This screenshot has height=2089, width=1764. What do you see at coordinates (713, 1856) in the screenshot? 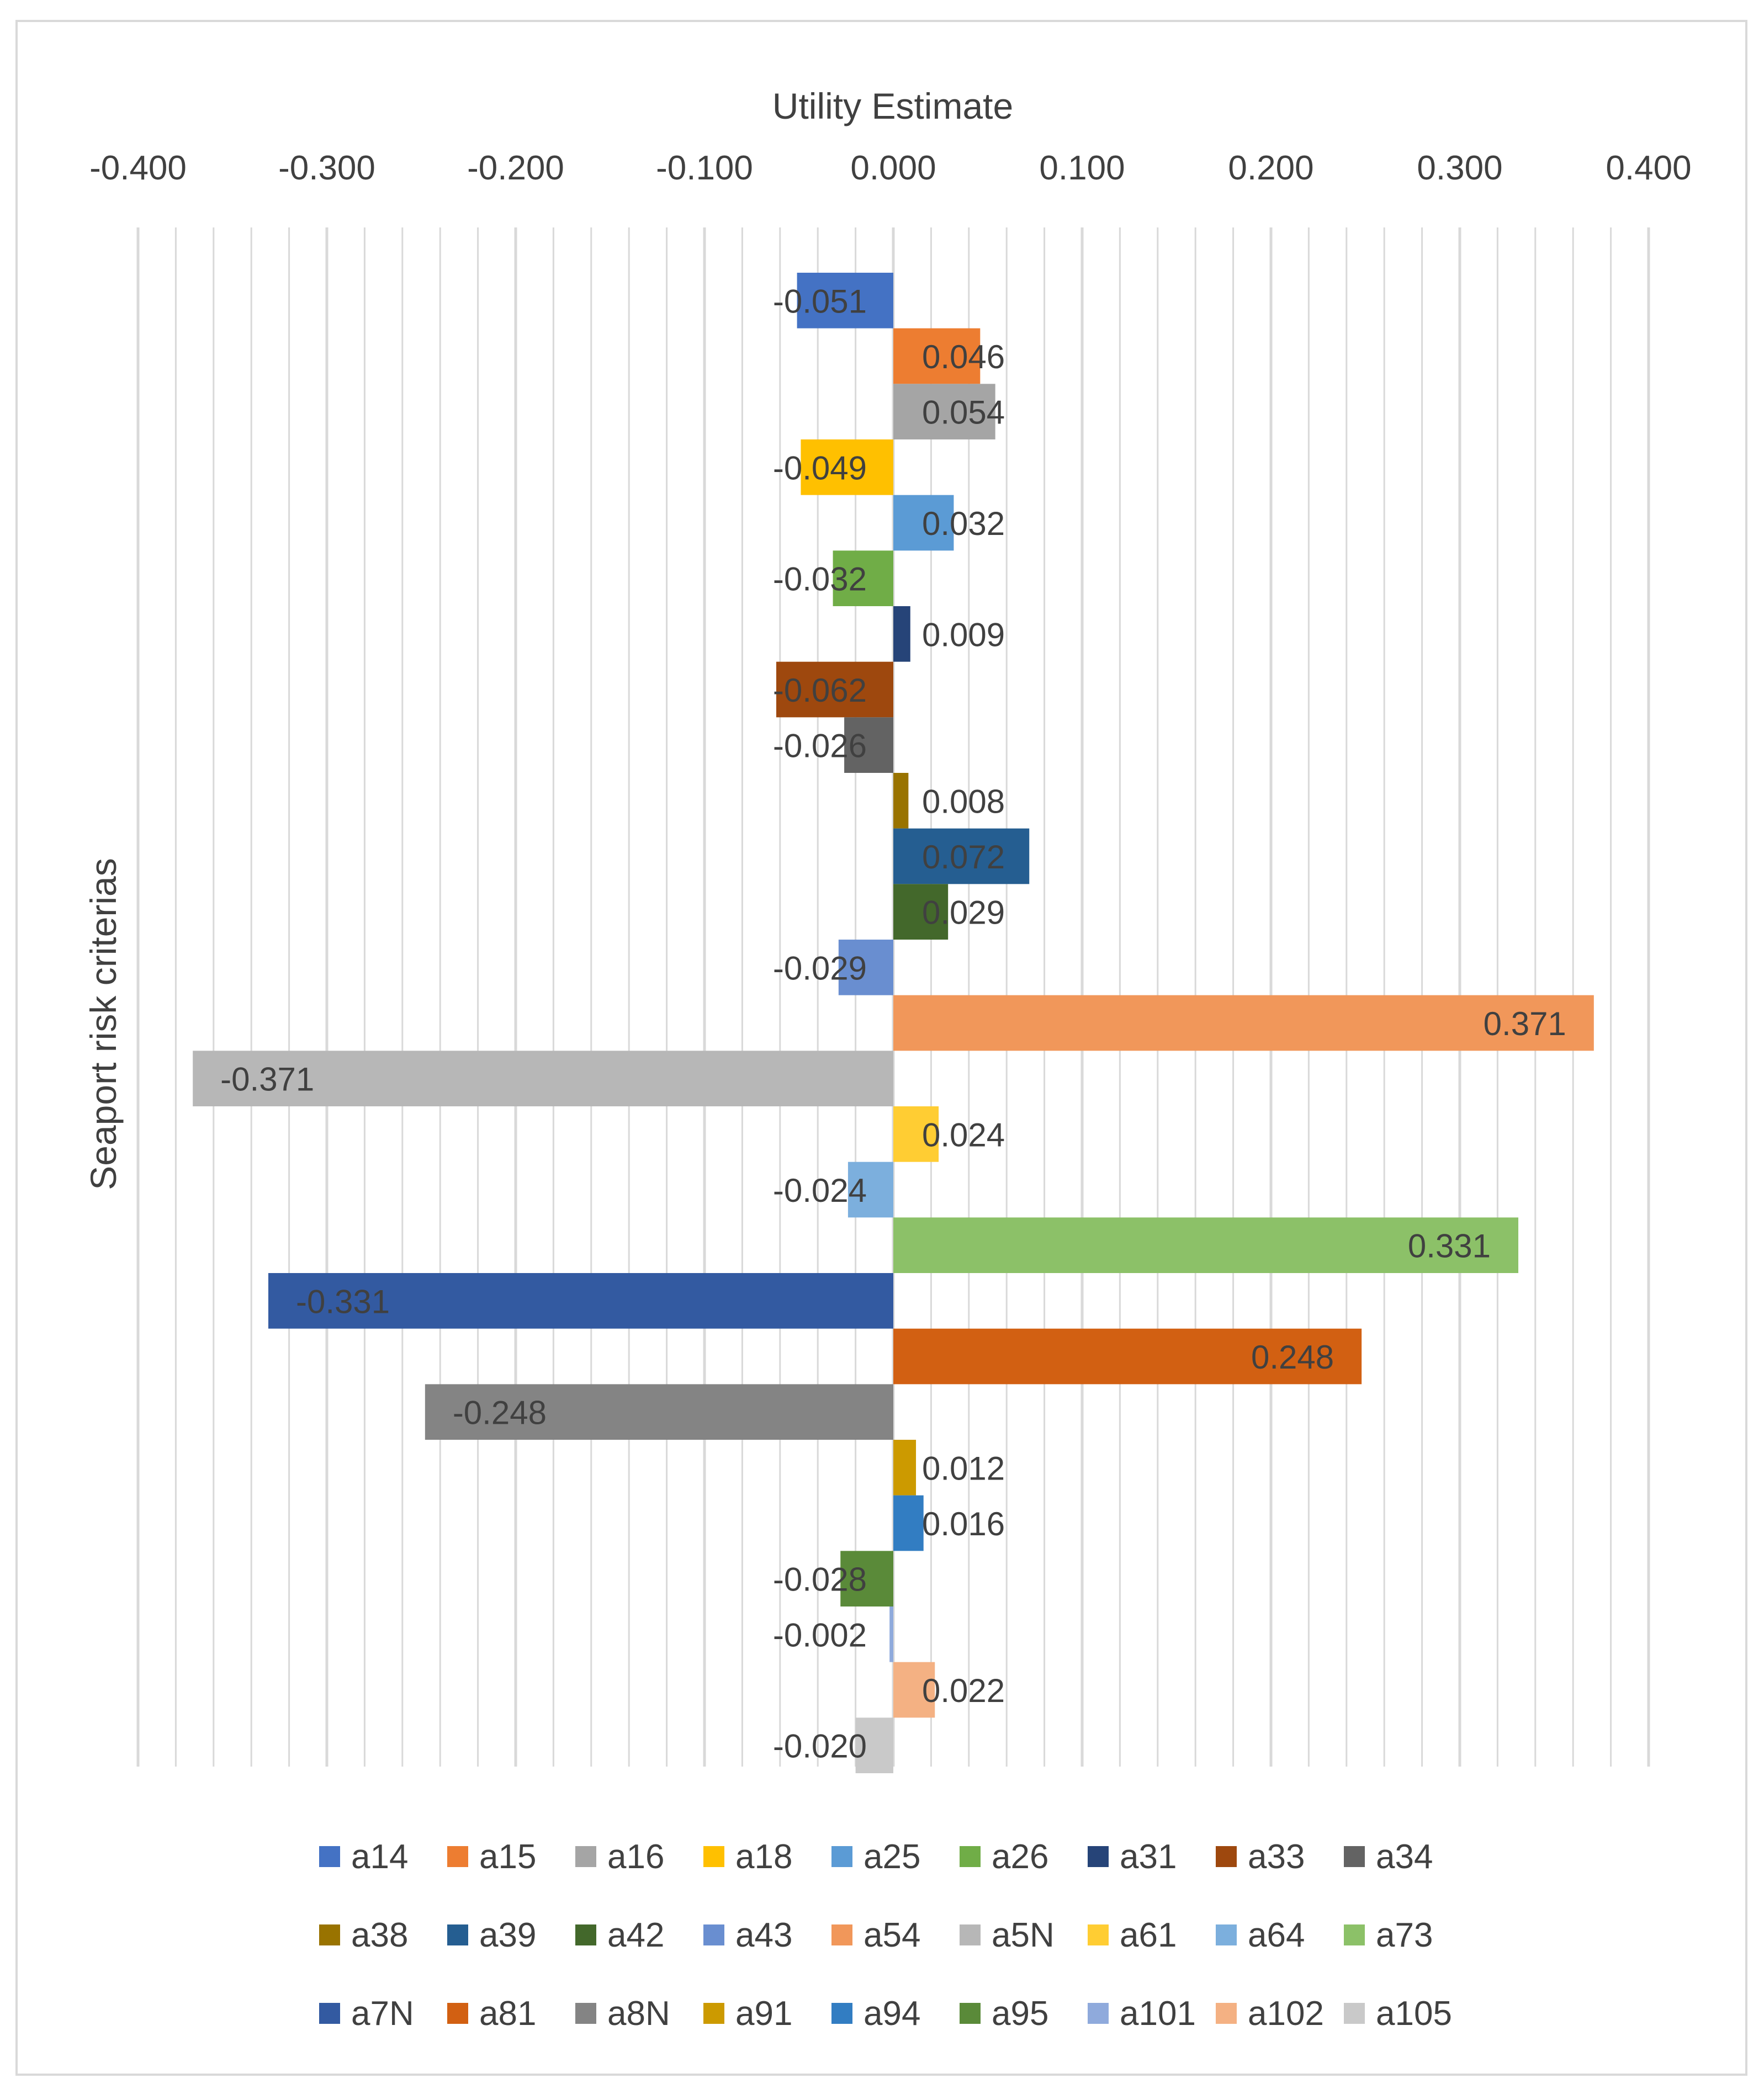
I see `legend-swatch-a18` at bounding box center [713, 1856].